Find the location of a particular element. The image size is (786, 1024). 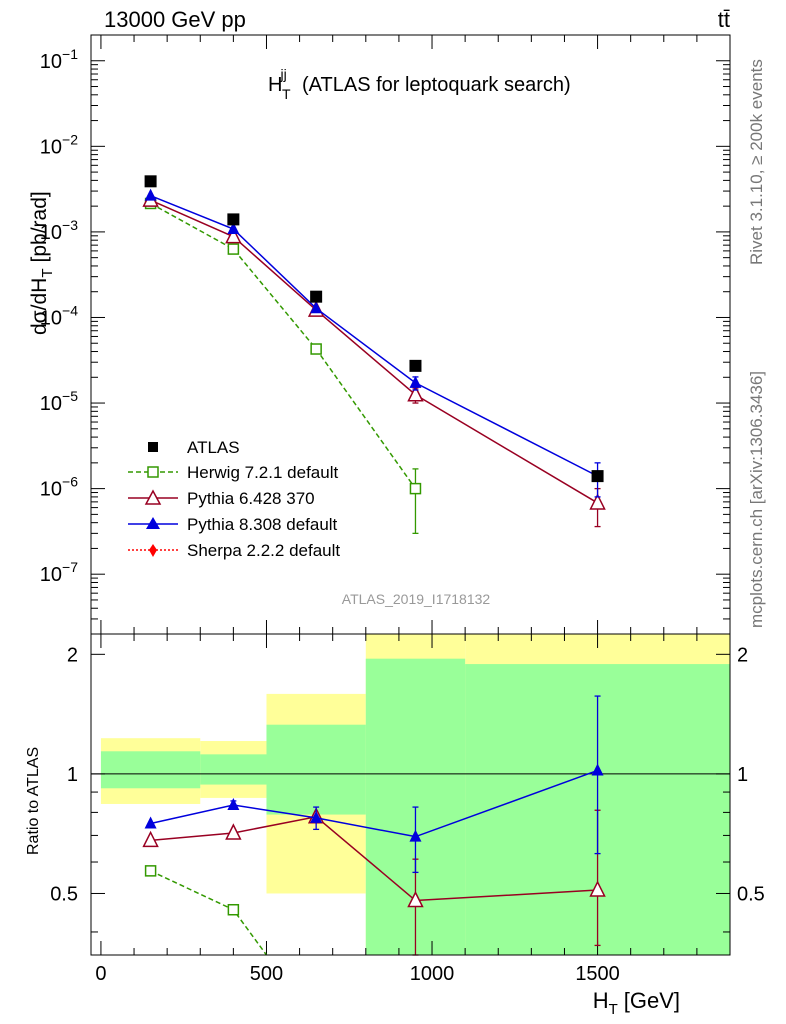

ratio-ytick-label-left: 1 is located at coordinates (72, 775).